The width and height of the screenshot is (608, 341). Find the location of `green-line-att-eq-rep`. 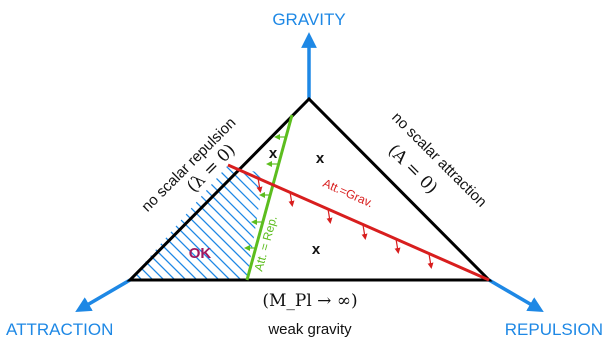

green-line-att-eq-rep is located at coordinates (269, 197).